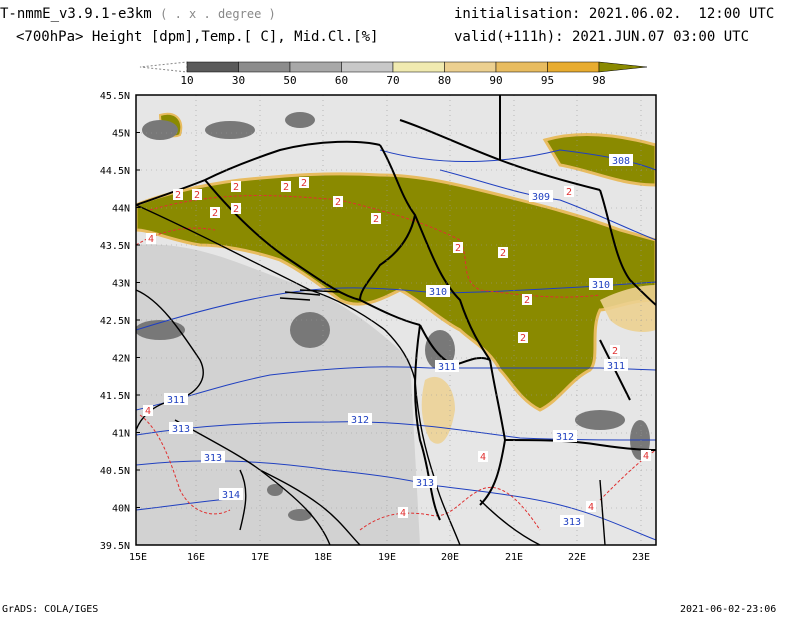  What do you see at coordinates (598, 80) in the screenshot?
I see `colorbar-label: 98` at bounding box center [598, 80].